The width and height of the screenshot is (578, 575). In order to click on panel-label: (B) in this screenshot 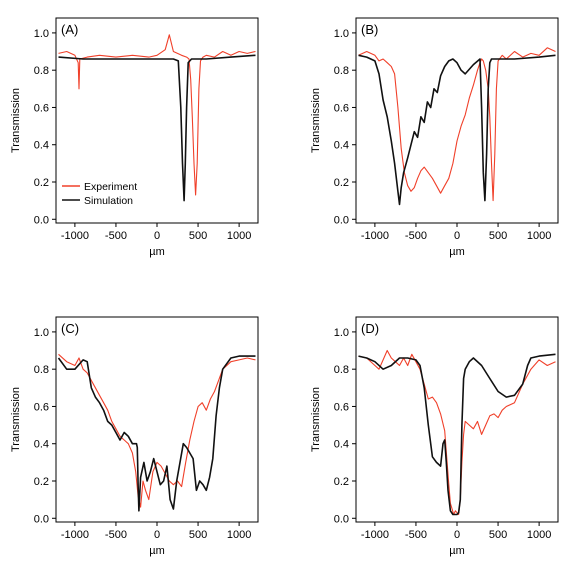, I will do `click(369, 29)`.